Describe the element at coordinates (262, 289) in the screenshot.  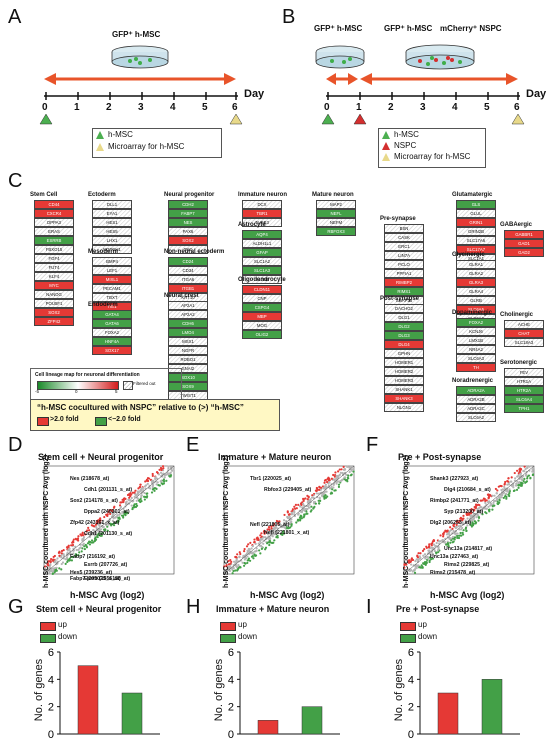
I see `gene-cell: CLDN11` at that location.